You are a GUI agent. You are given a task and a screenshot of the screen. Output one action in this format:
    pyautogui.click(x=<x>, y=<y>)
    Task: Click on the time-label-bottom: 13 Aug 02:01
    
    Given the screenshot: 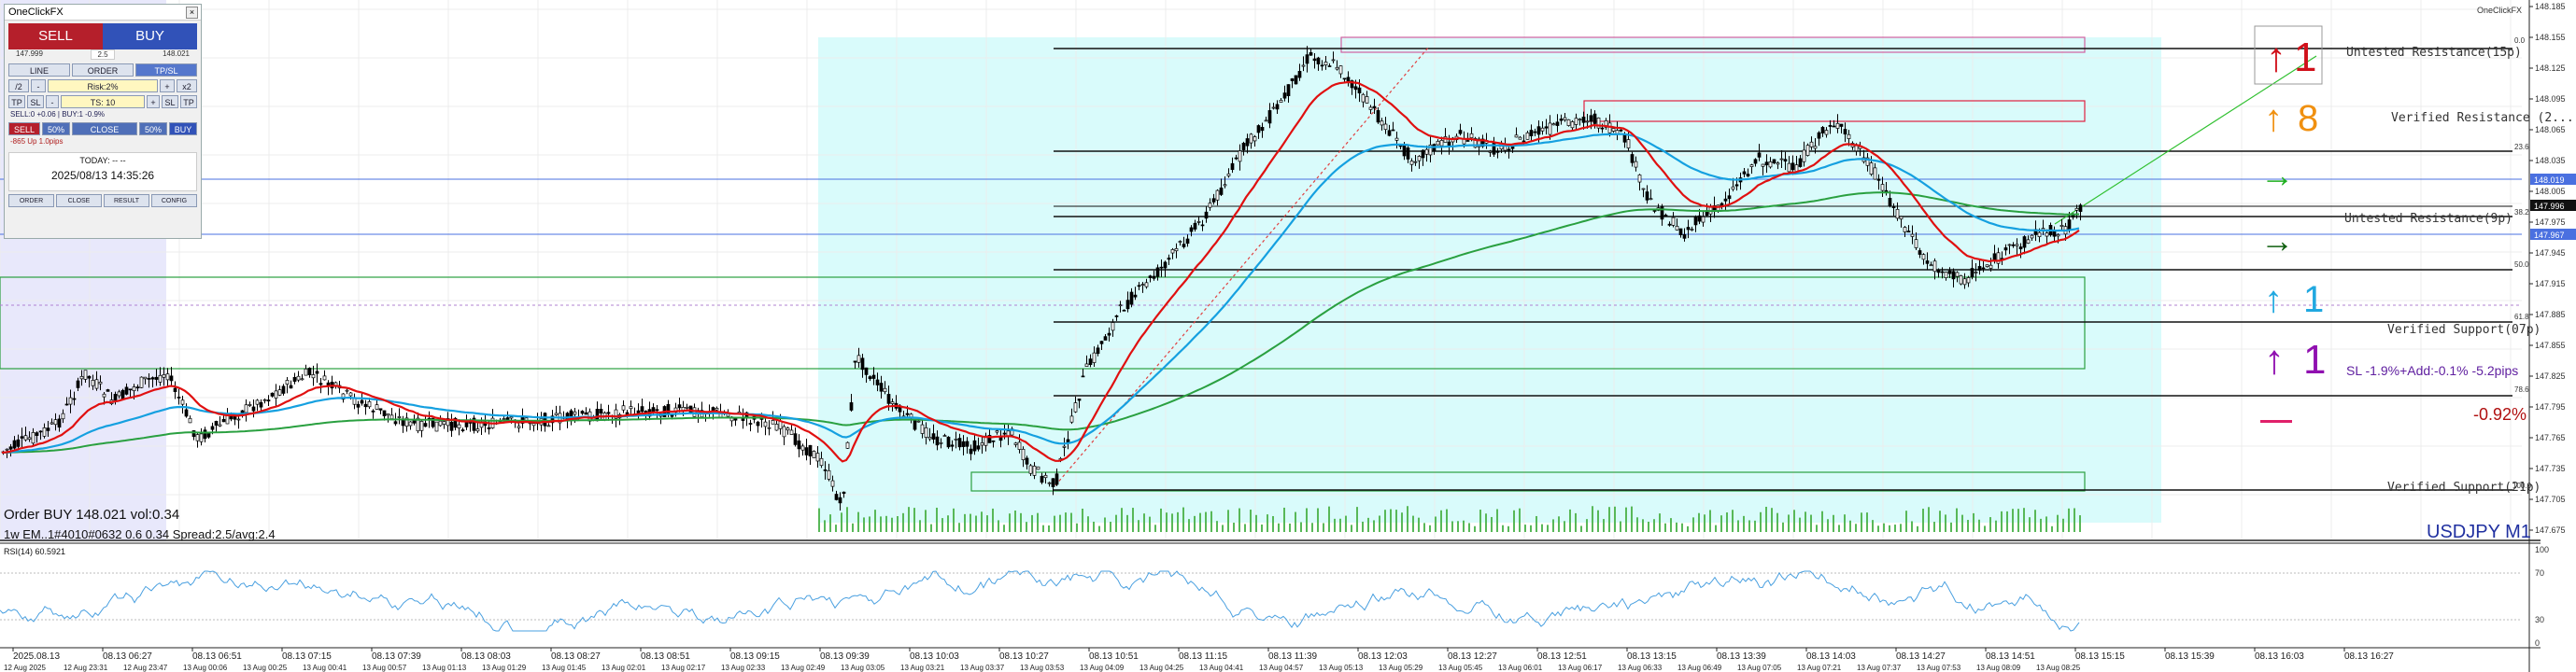 What is the action you would take?
    pyautogui.click(x=624, y=668)
    